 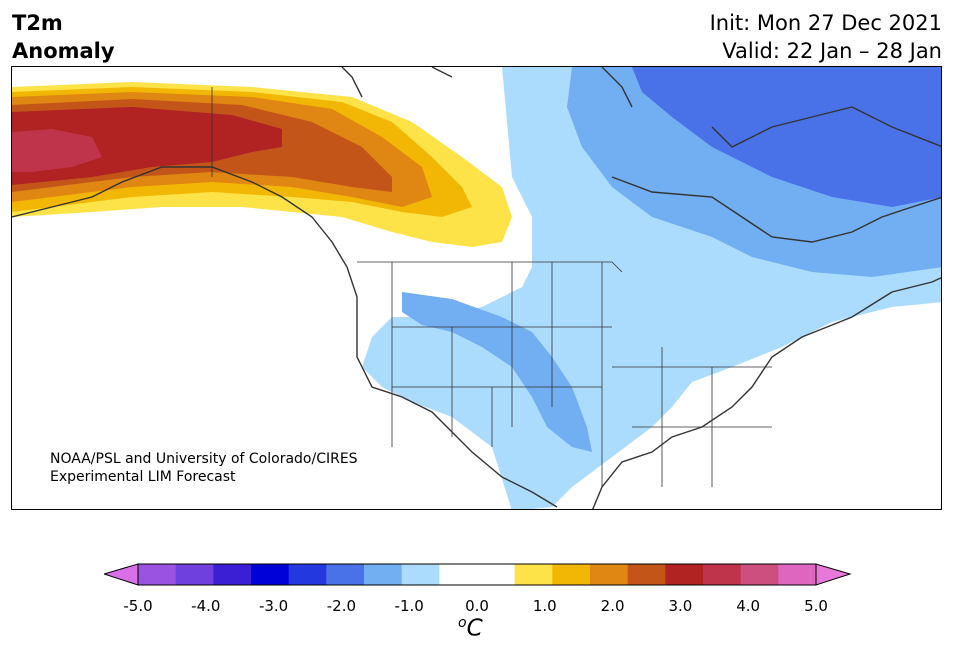 I want to click on cool-field-deep-east, so click(x=786, y=137).